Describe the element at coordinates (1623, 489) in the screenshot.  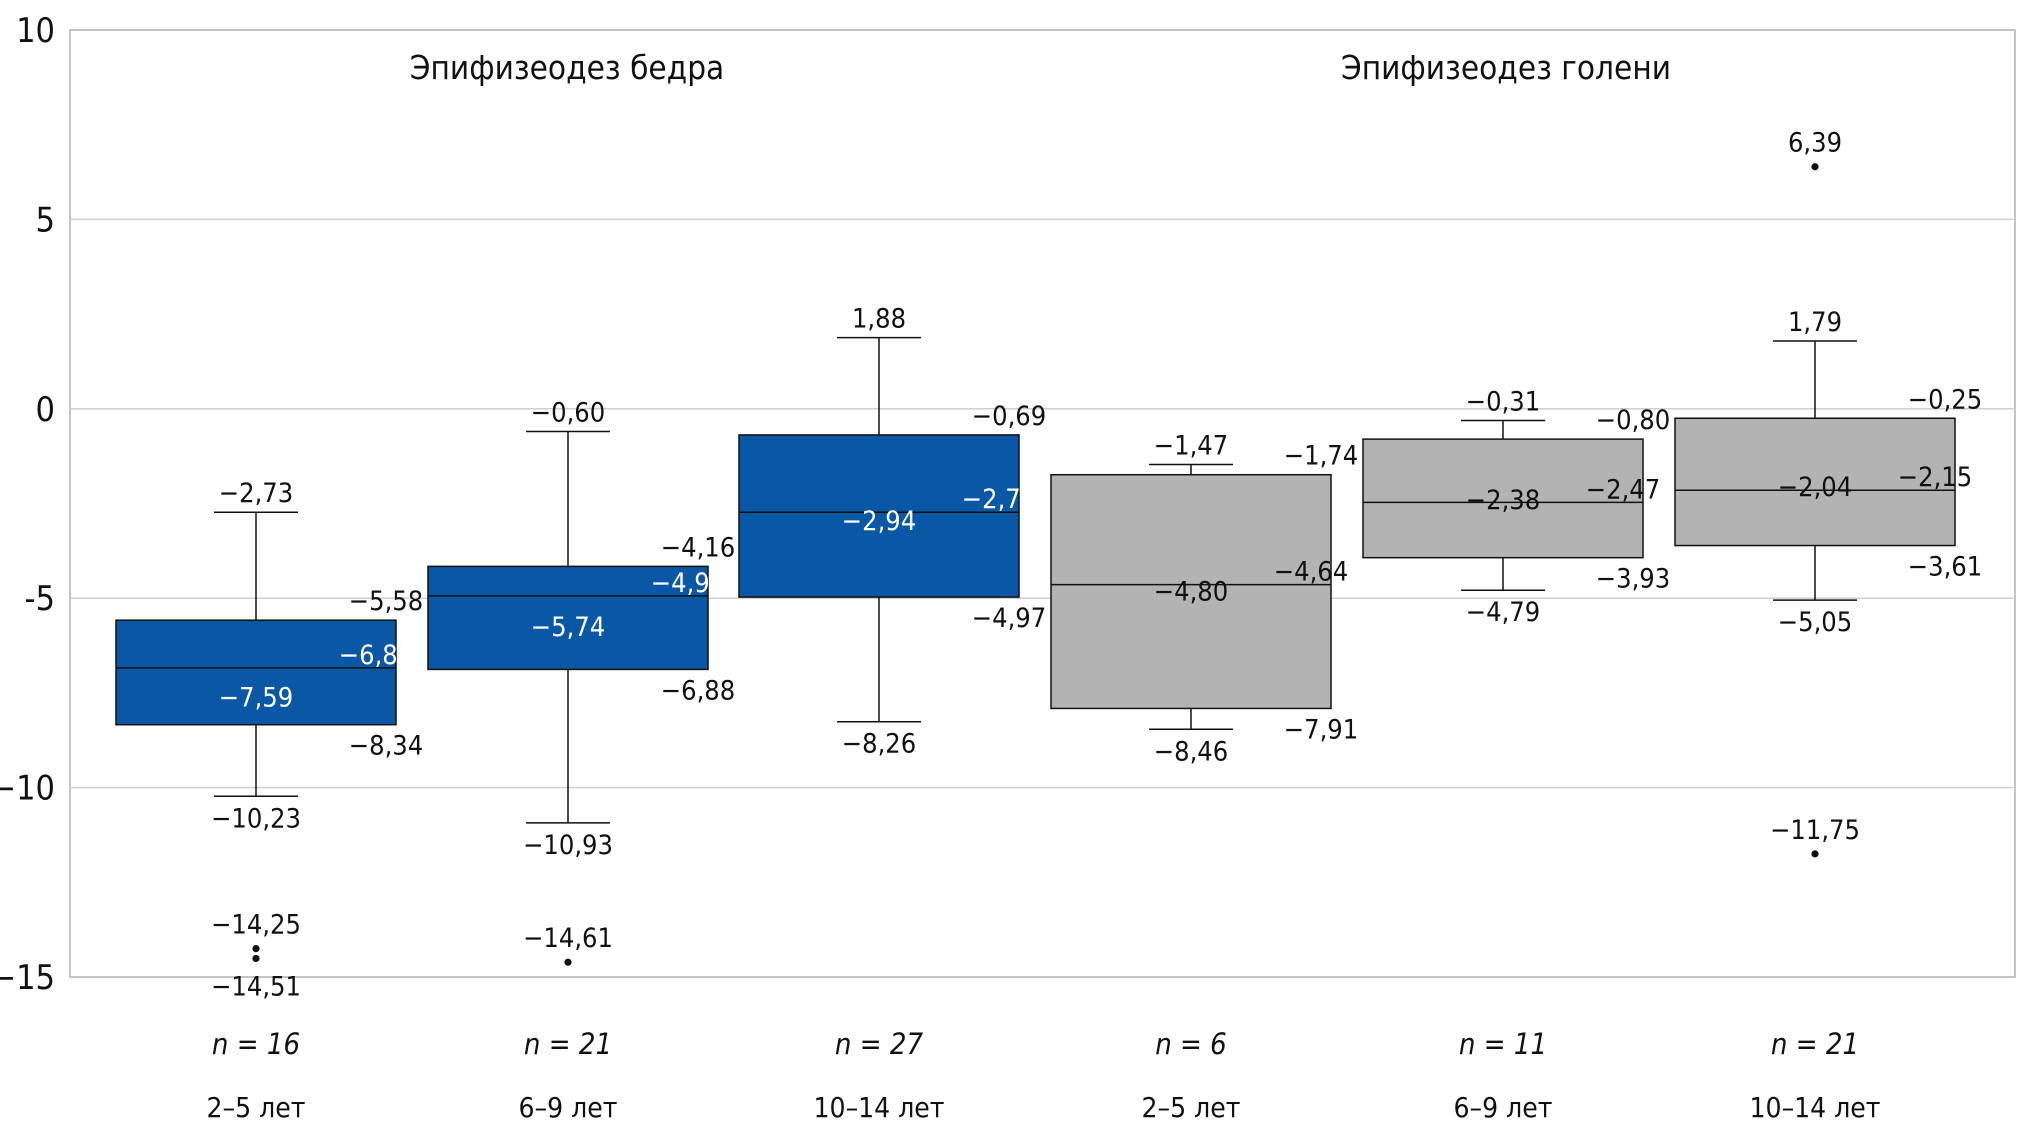
I see `median-label: −2,47` at that location.